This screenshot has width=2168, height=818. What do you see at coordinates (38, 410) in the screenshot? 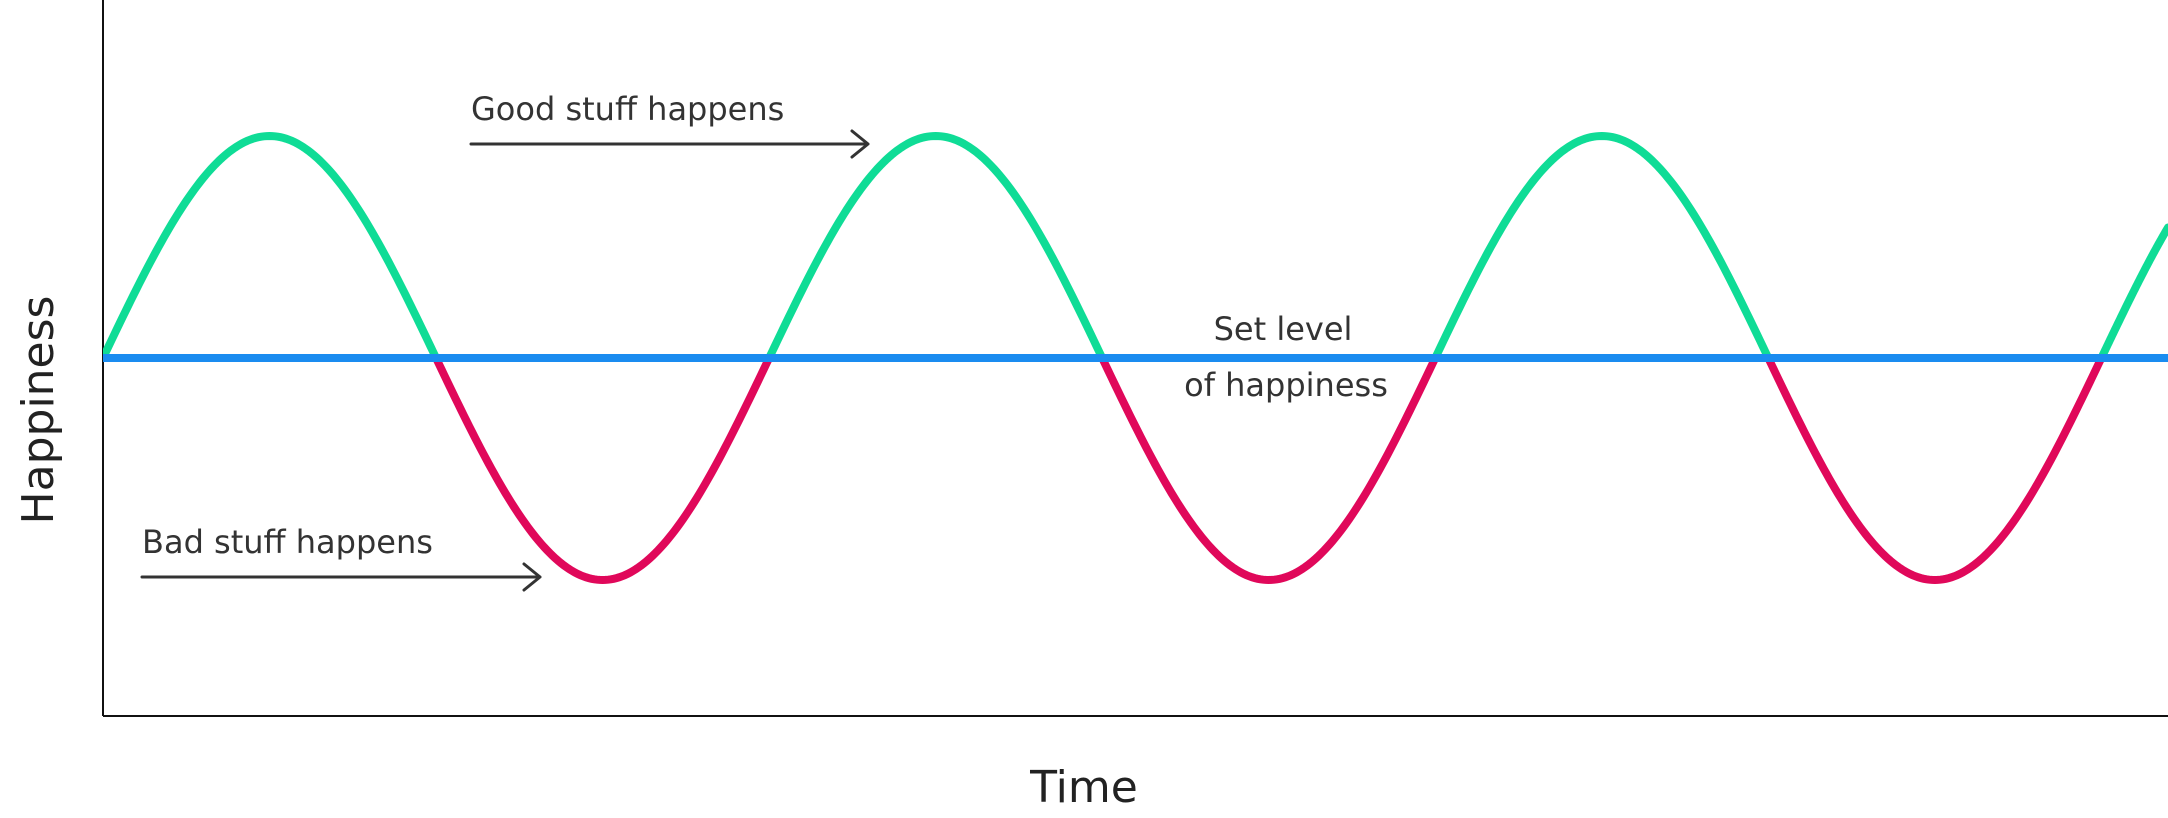
I see `y-axis-title: Happiness` at bounding box center [38, 410].